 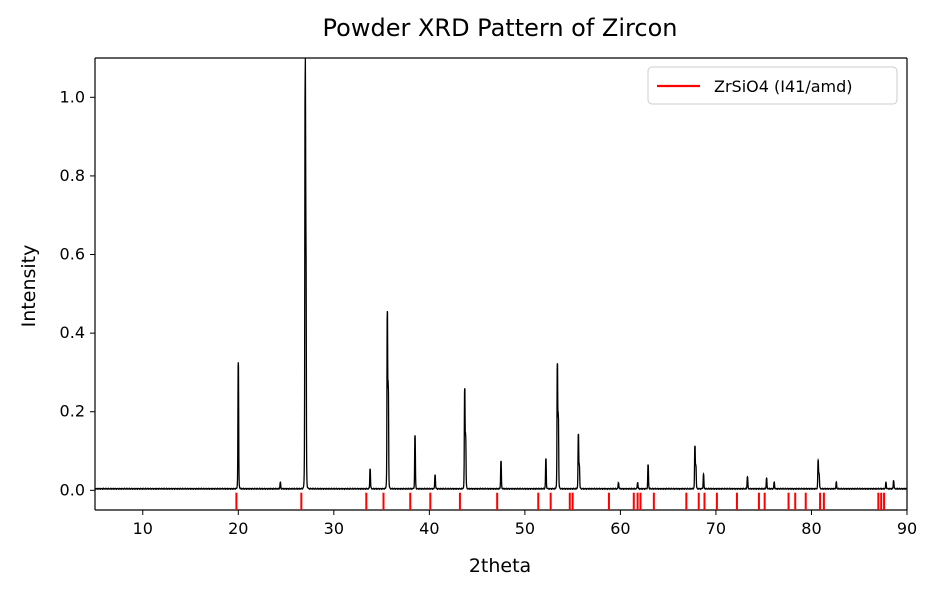 What do you see at coordinates (500, 28) in the screenshot?
I see `chart-title: Powder XRD Pattern of Zircon` at bounding box center [500, 28].